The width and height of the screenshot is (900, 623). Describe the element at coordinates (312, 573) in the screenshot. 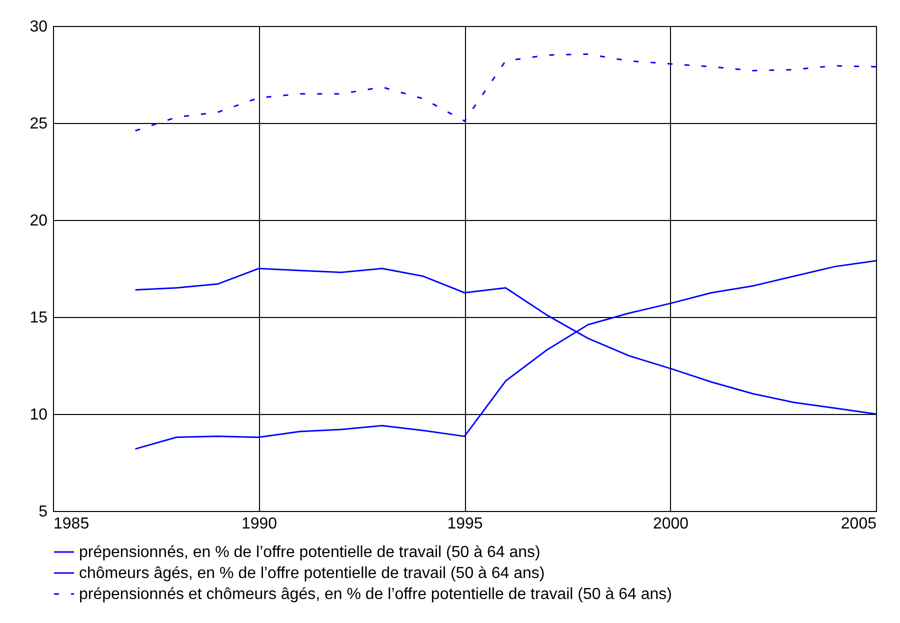

I see `legend-label: chômeurs âgés, en % de l’offre potentielle de travail (50 à 64 ans)` at that location.